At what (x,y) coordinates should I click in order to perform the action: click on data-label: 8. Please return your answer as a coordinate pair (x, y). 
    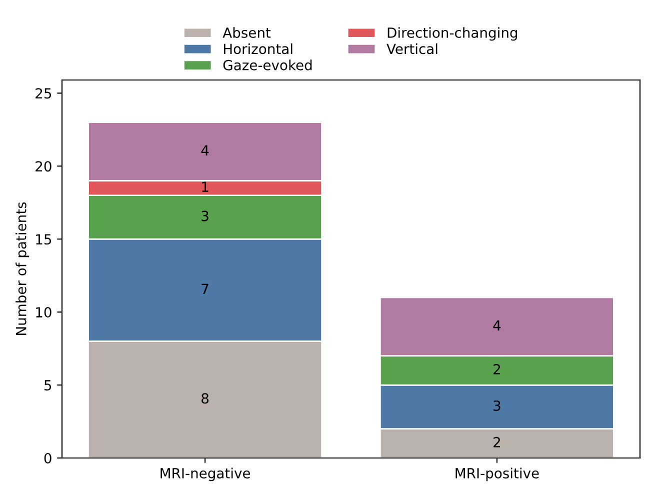
    Looking at the image, I should click on (205, 398).